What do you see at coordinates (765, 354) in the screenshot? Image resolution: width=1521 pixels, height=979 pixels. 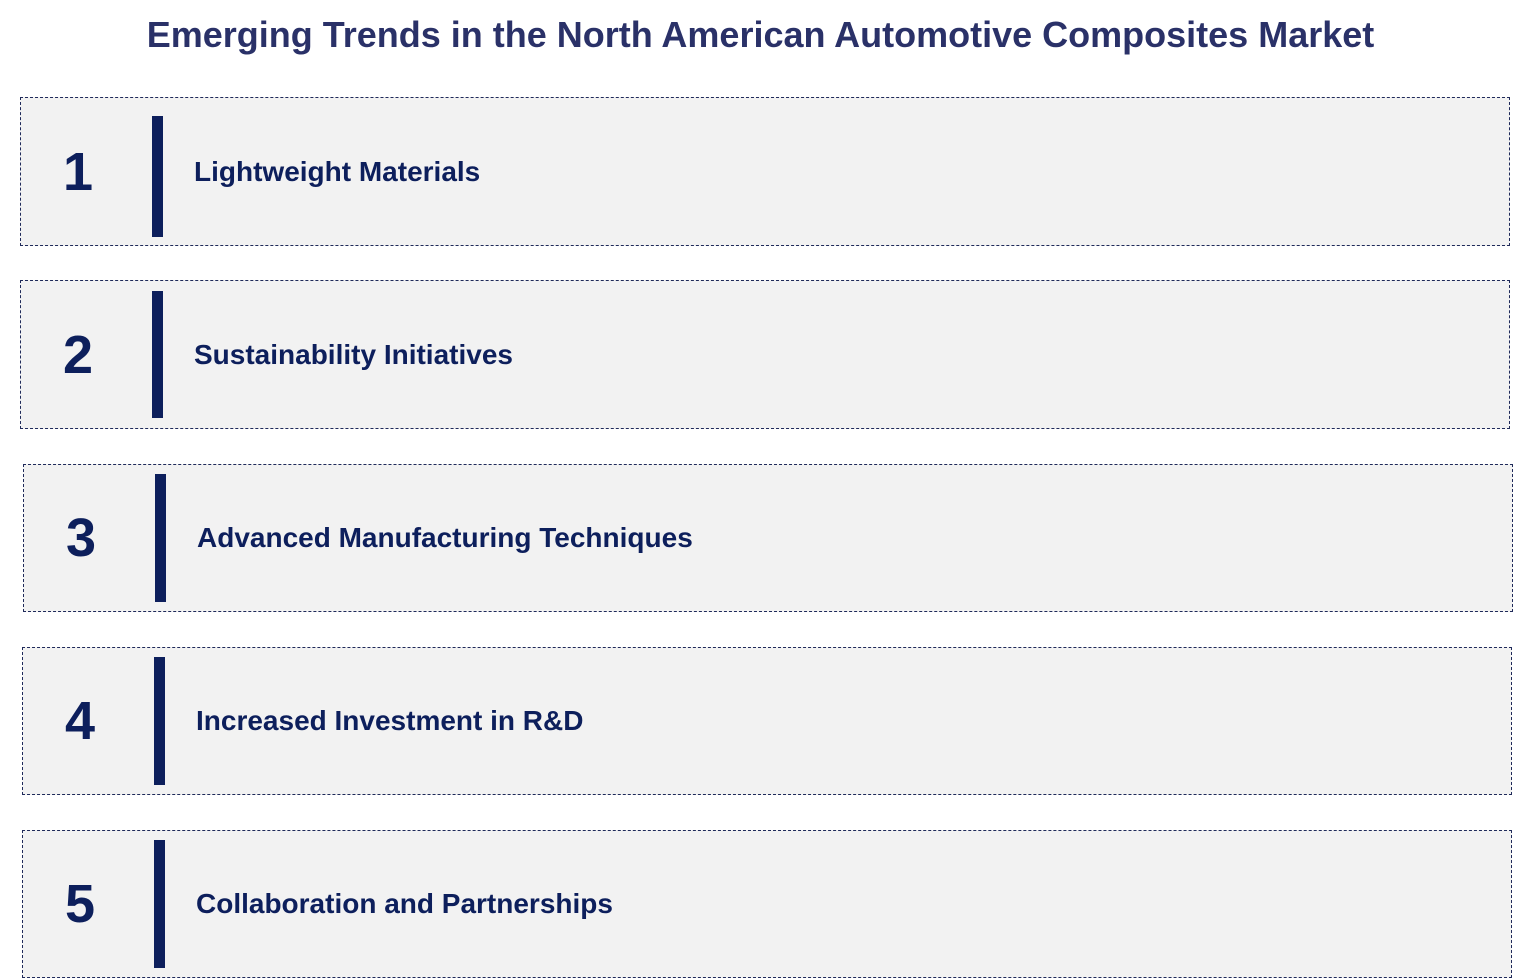 I see `trend-card: 2 Sustainability Initiatives` at bounding box center [765, 354].